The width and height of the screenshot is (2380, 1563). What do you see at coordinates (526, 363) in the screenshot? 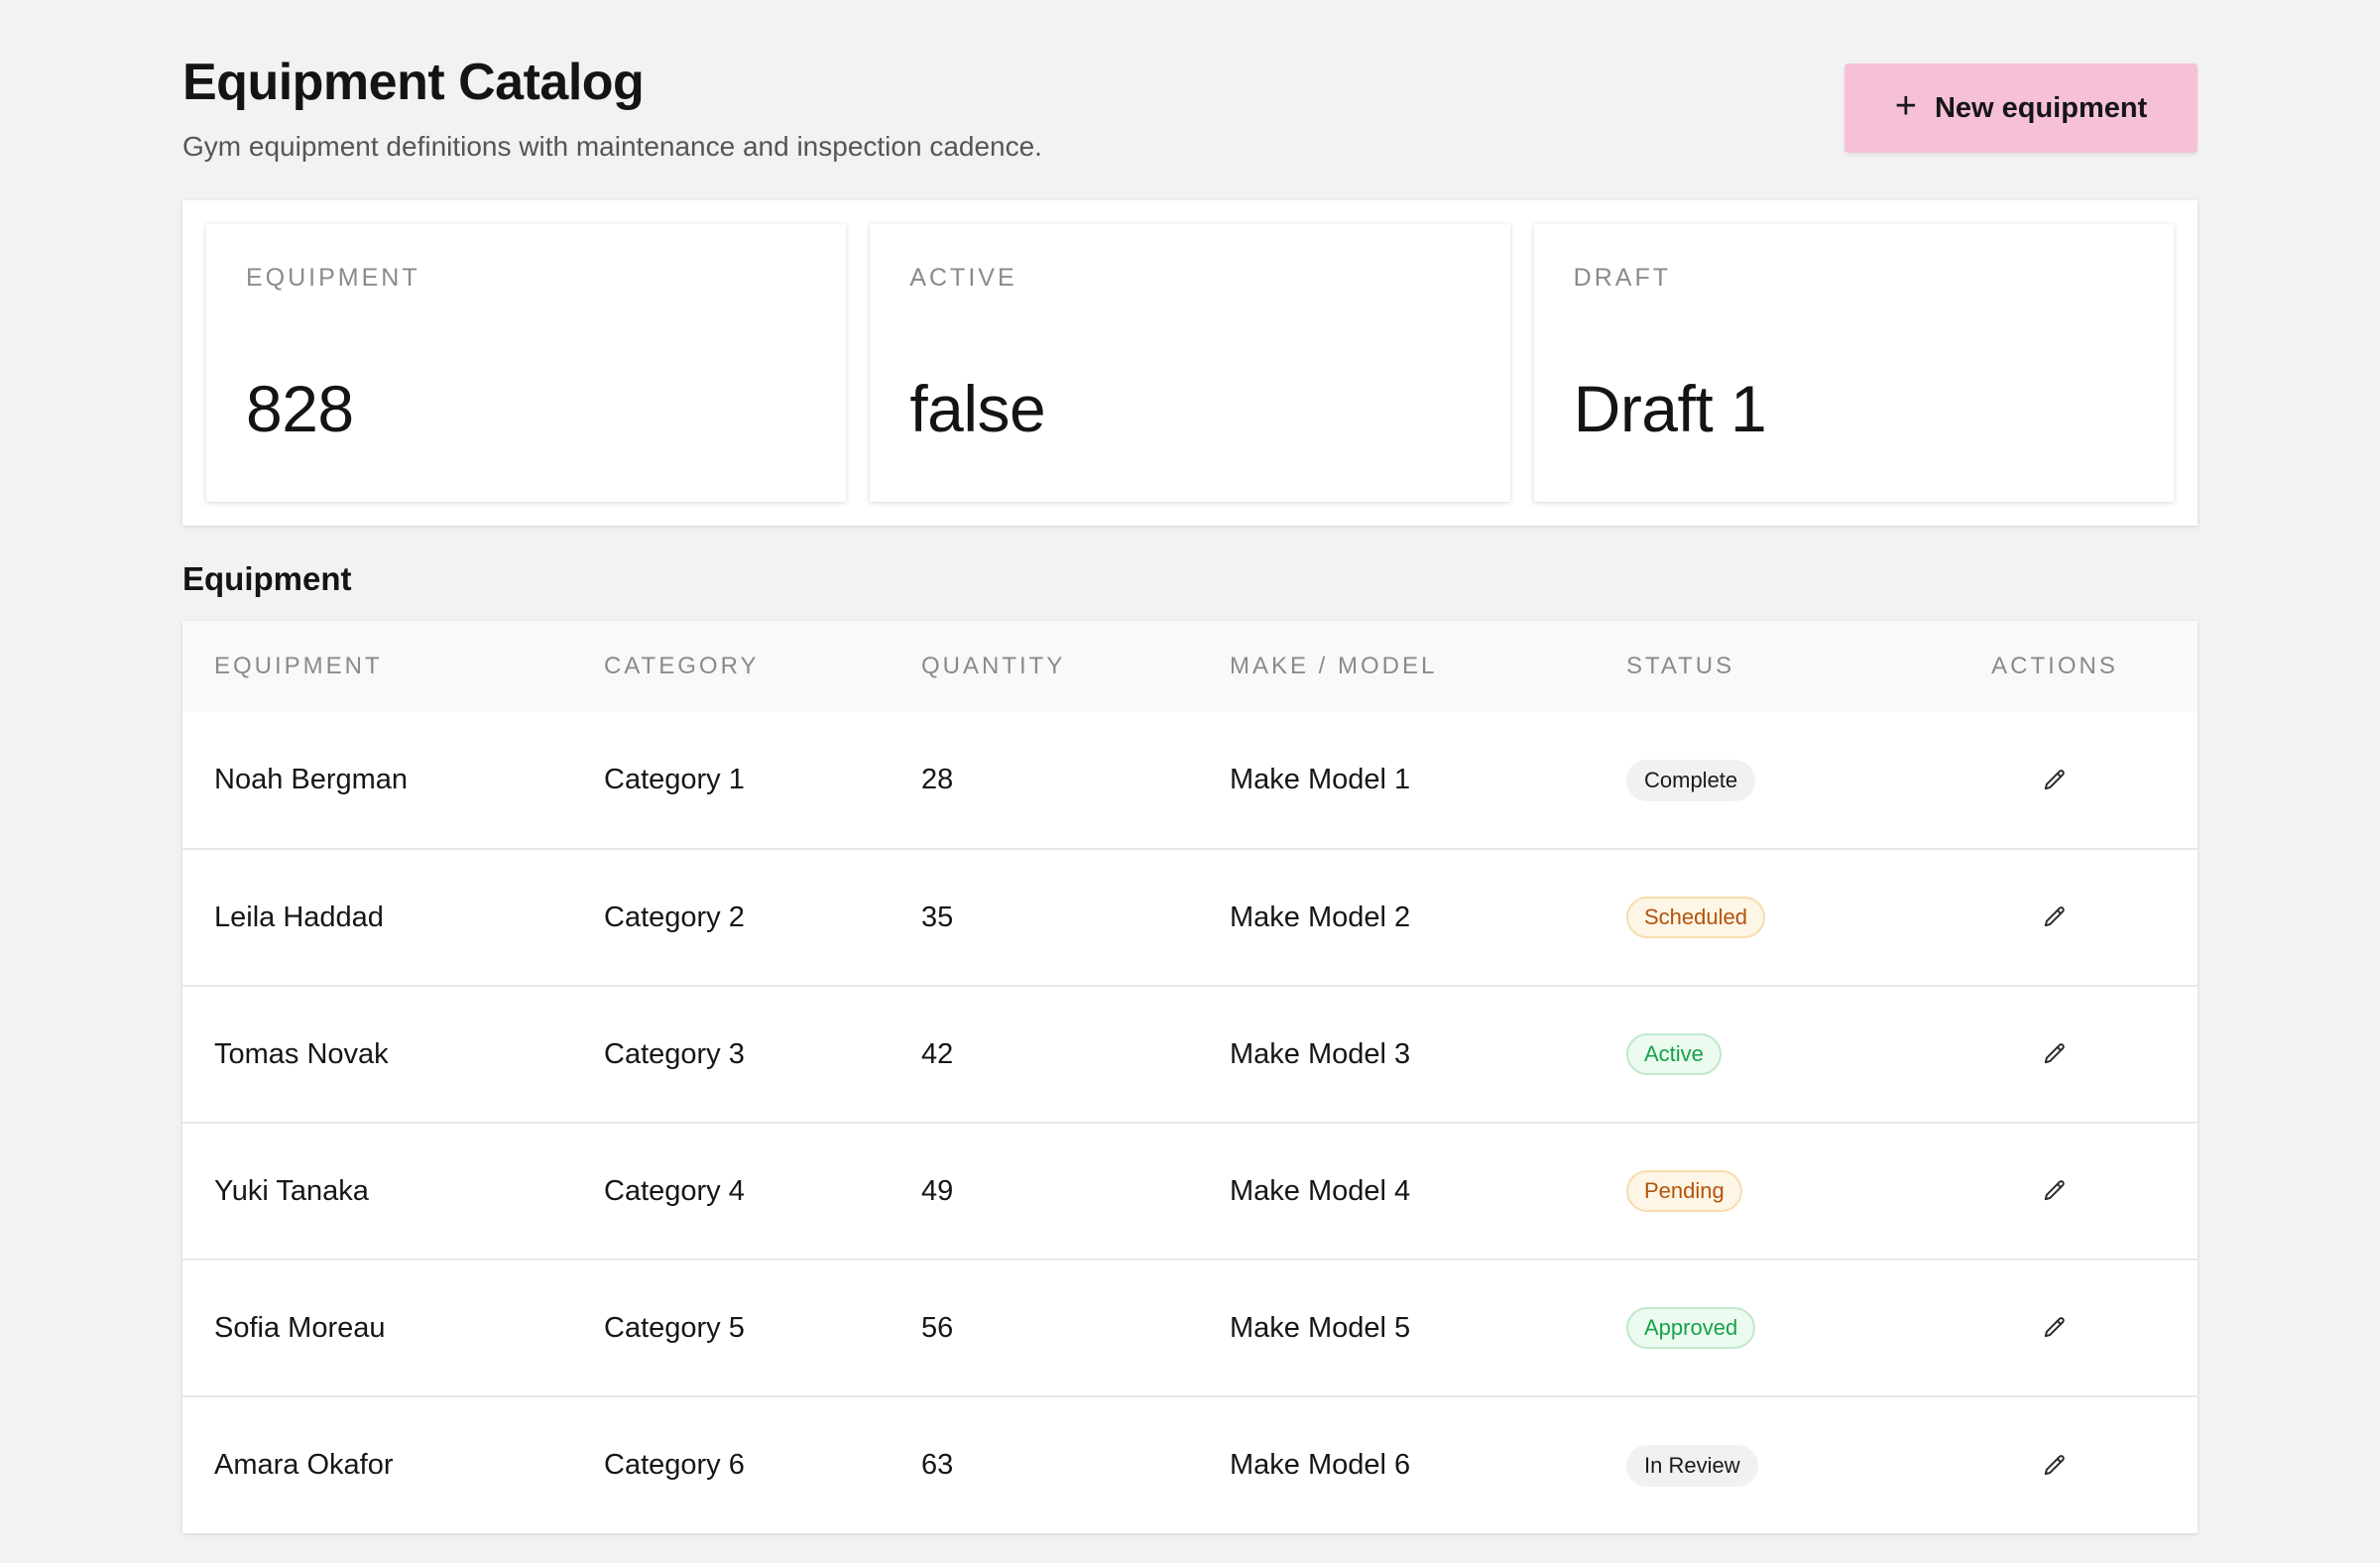
I see `stat-card-equipment: EQUIPMENT 828` at bounding box center [526, 363].